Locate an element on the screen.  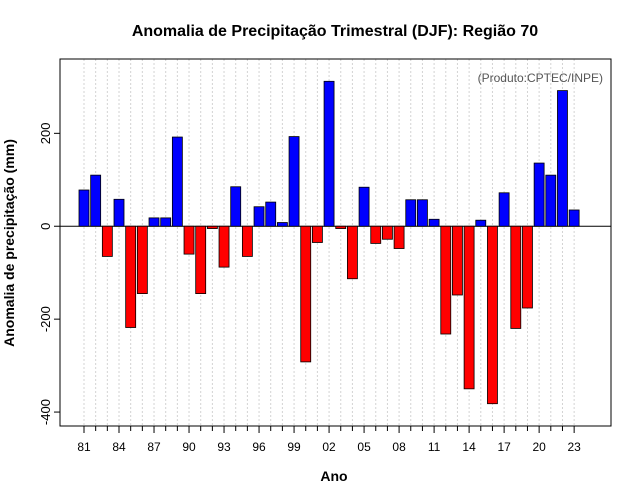
bar-1999 is located at coordinates (294, 181).